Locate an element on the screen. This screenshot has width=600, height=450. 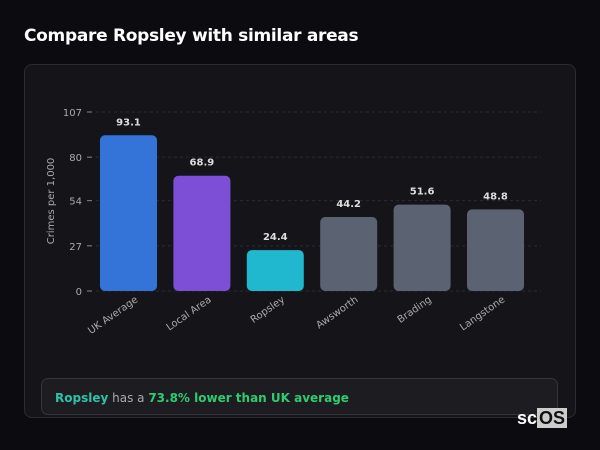
y-axis-label: Crimes per 1,000 is located at coordinates (51, 201).